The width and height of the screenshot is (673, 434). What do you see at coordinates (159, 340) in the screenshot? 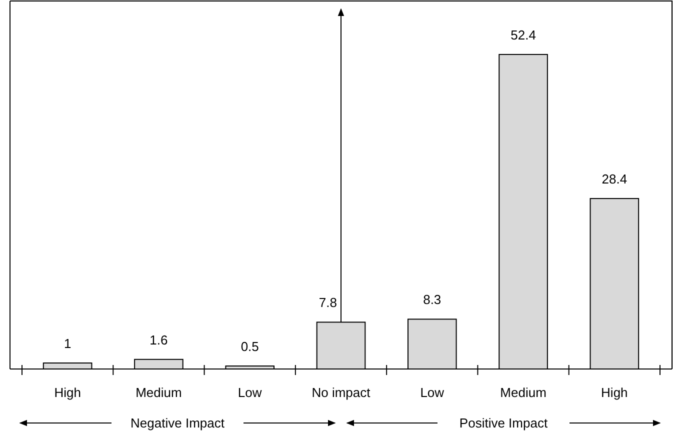
I see `data-label: 1.6` at bounding box center [159, 340].